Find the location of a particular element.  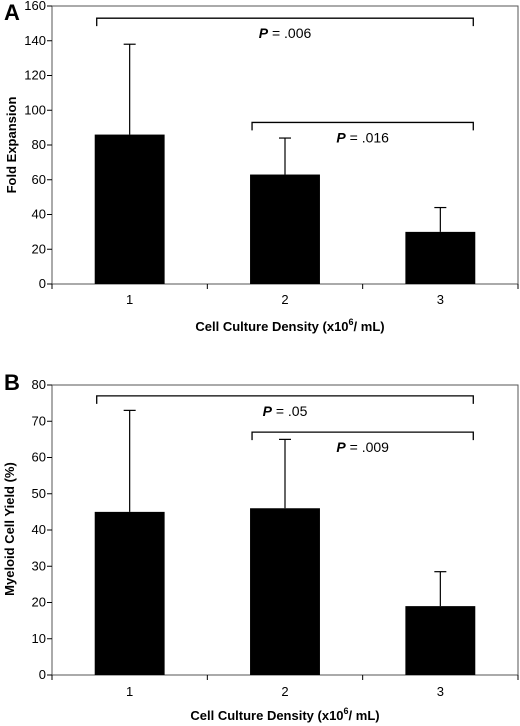

significance-label: P = .006 is located at coordinates (285, 33).